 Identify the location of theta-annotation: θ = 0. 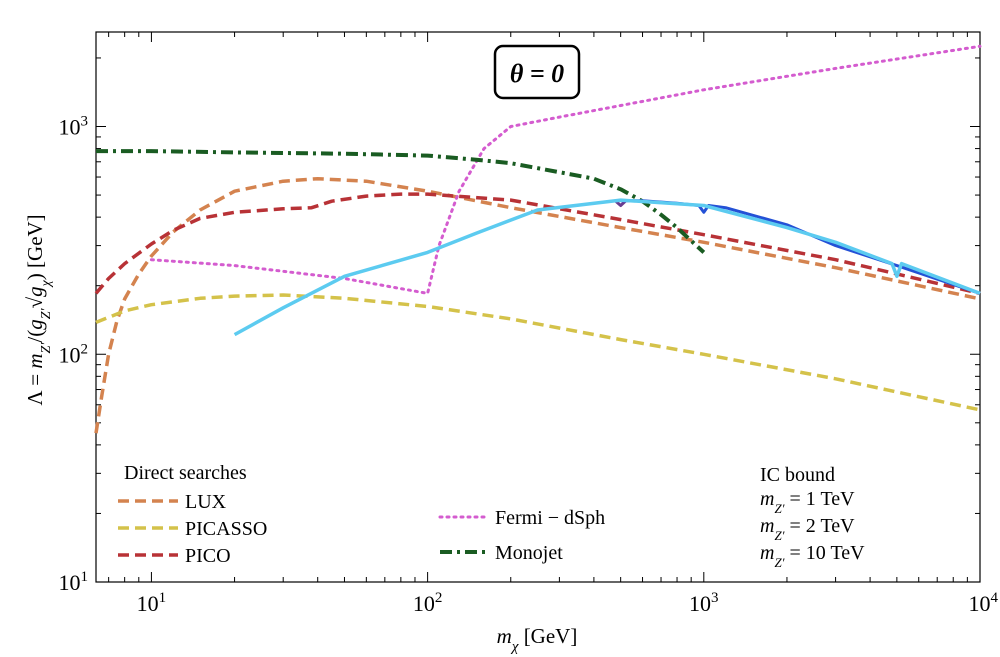
(537, 72).